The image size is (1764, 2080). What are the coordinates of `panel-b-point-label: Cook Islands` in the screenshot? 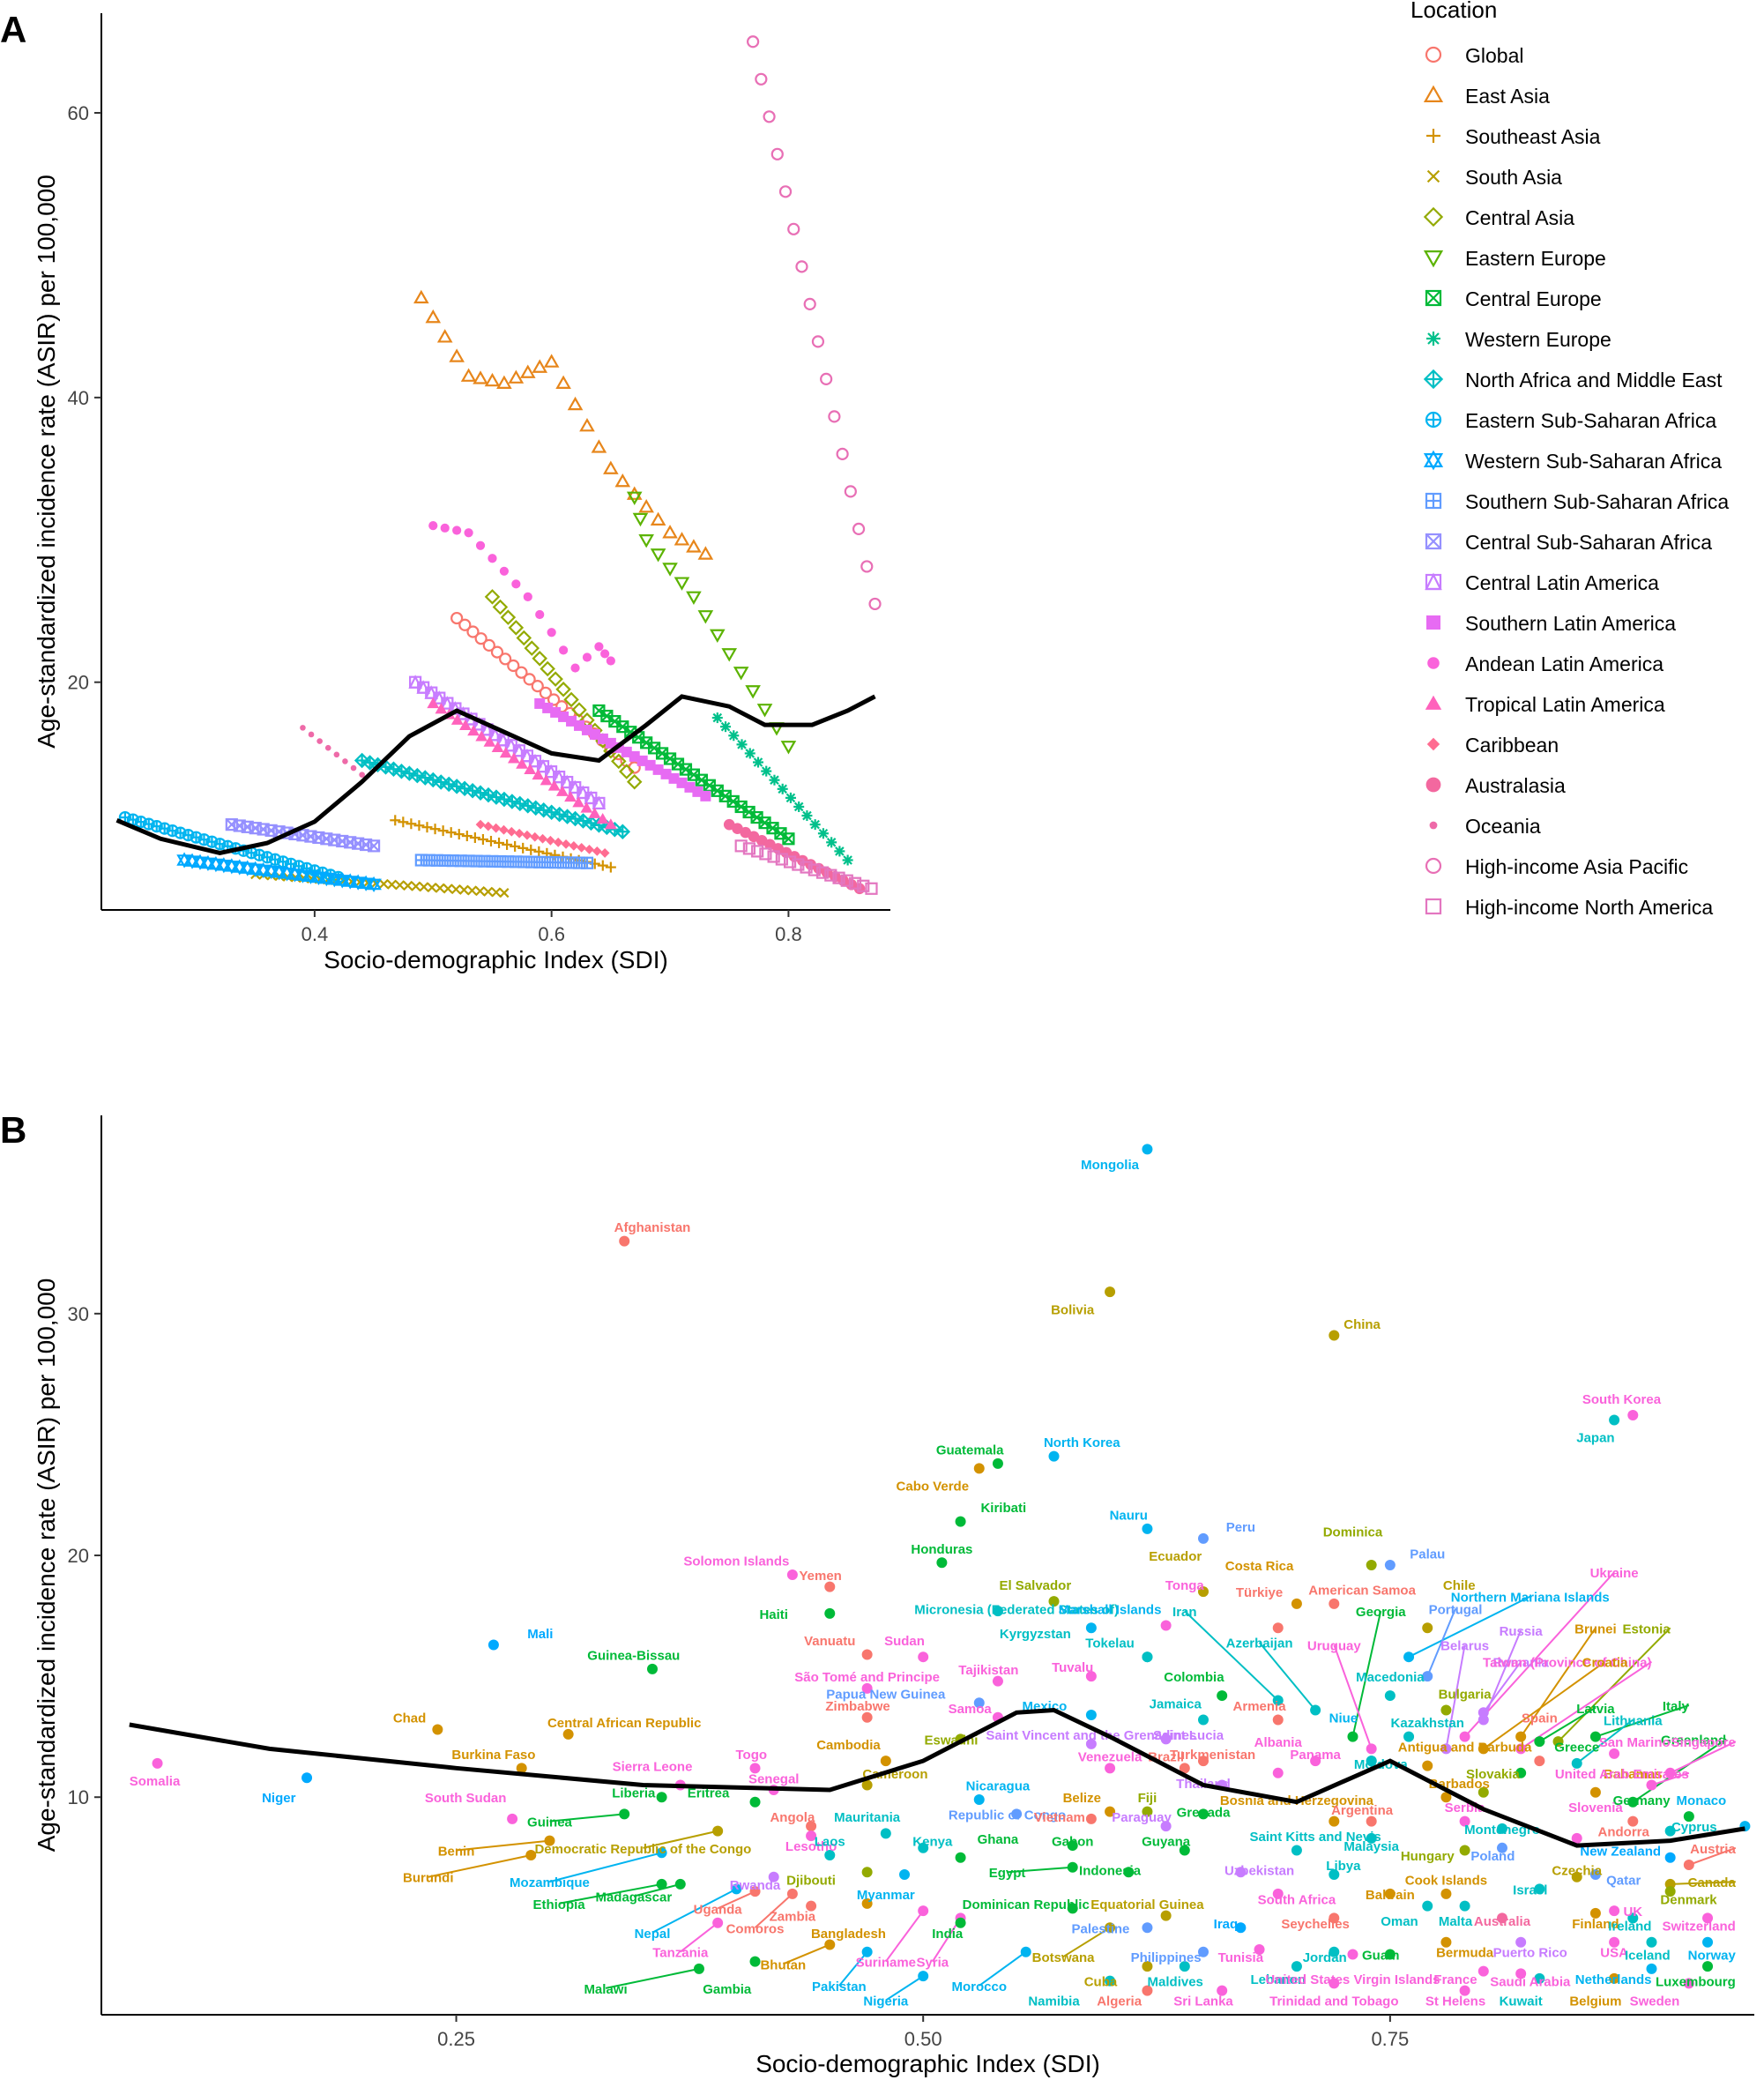 It's located at (1446, 1881).